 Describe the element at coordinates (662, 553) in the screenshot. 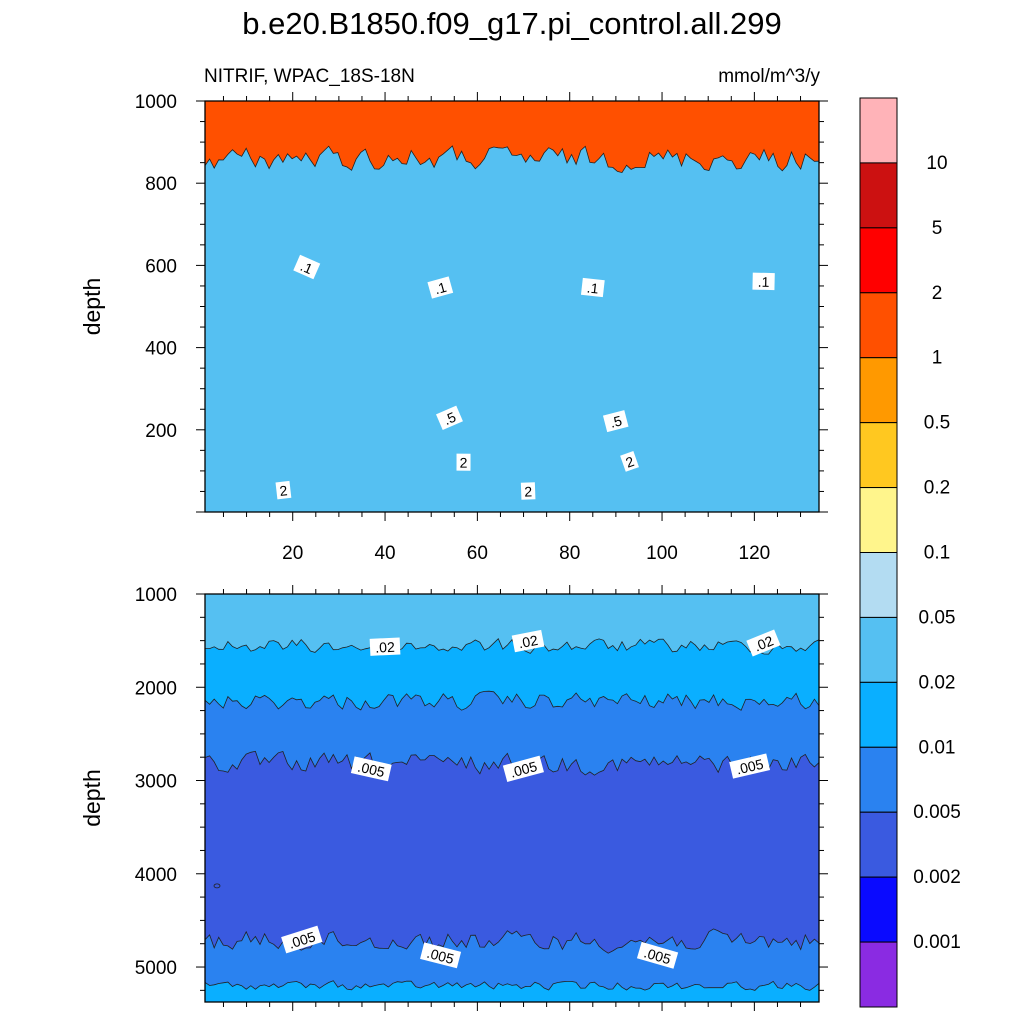

I see `x-tick-label: 100` at that location.